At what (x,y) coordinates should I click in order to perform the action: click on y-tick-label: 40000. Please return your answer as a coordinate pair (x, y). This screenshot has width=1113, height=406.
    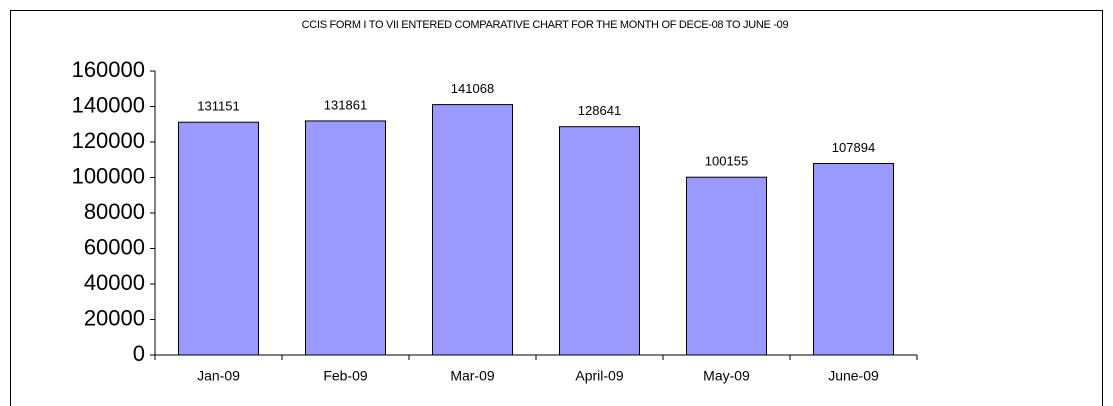
    Looking at the image, I should click on (114, 282).